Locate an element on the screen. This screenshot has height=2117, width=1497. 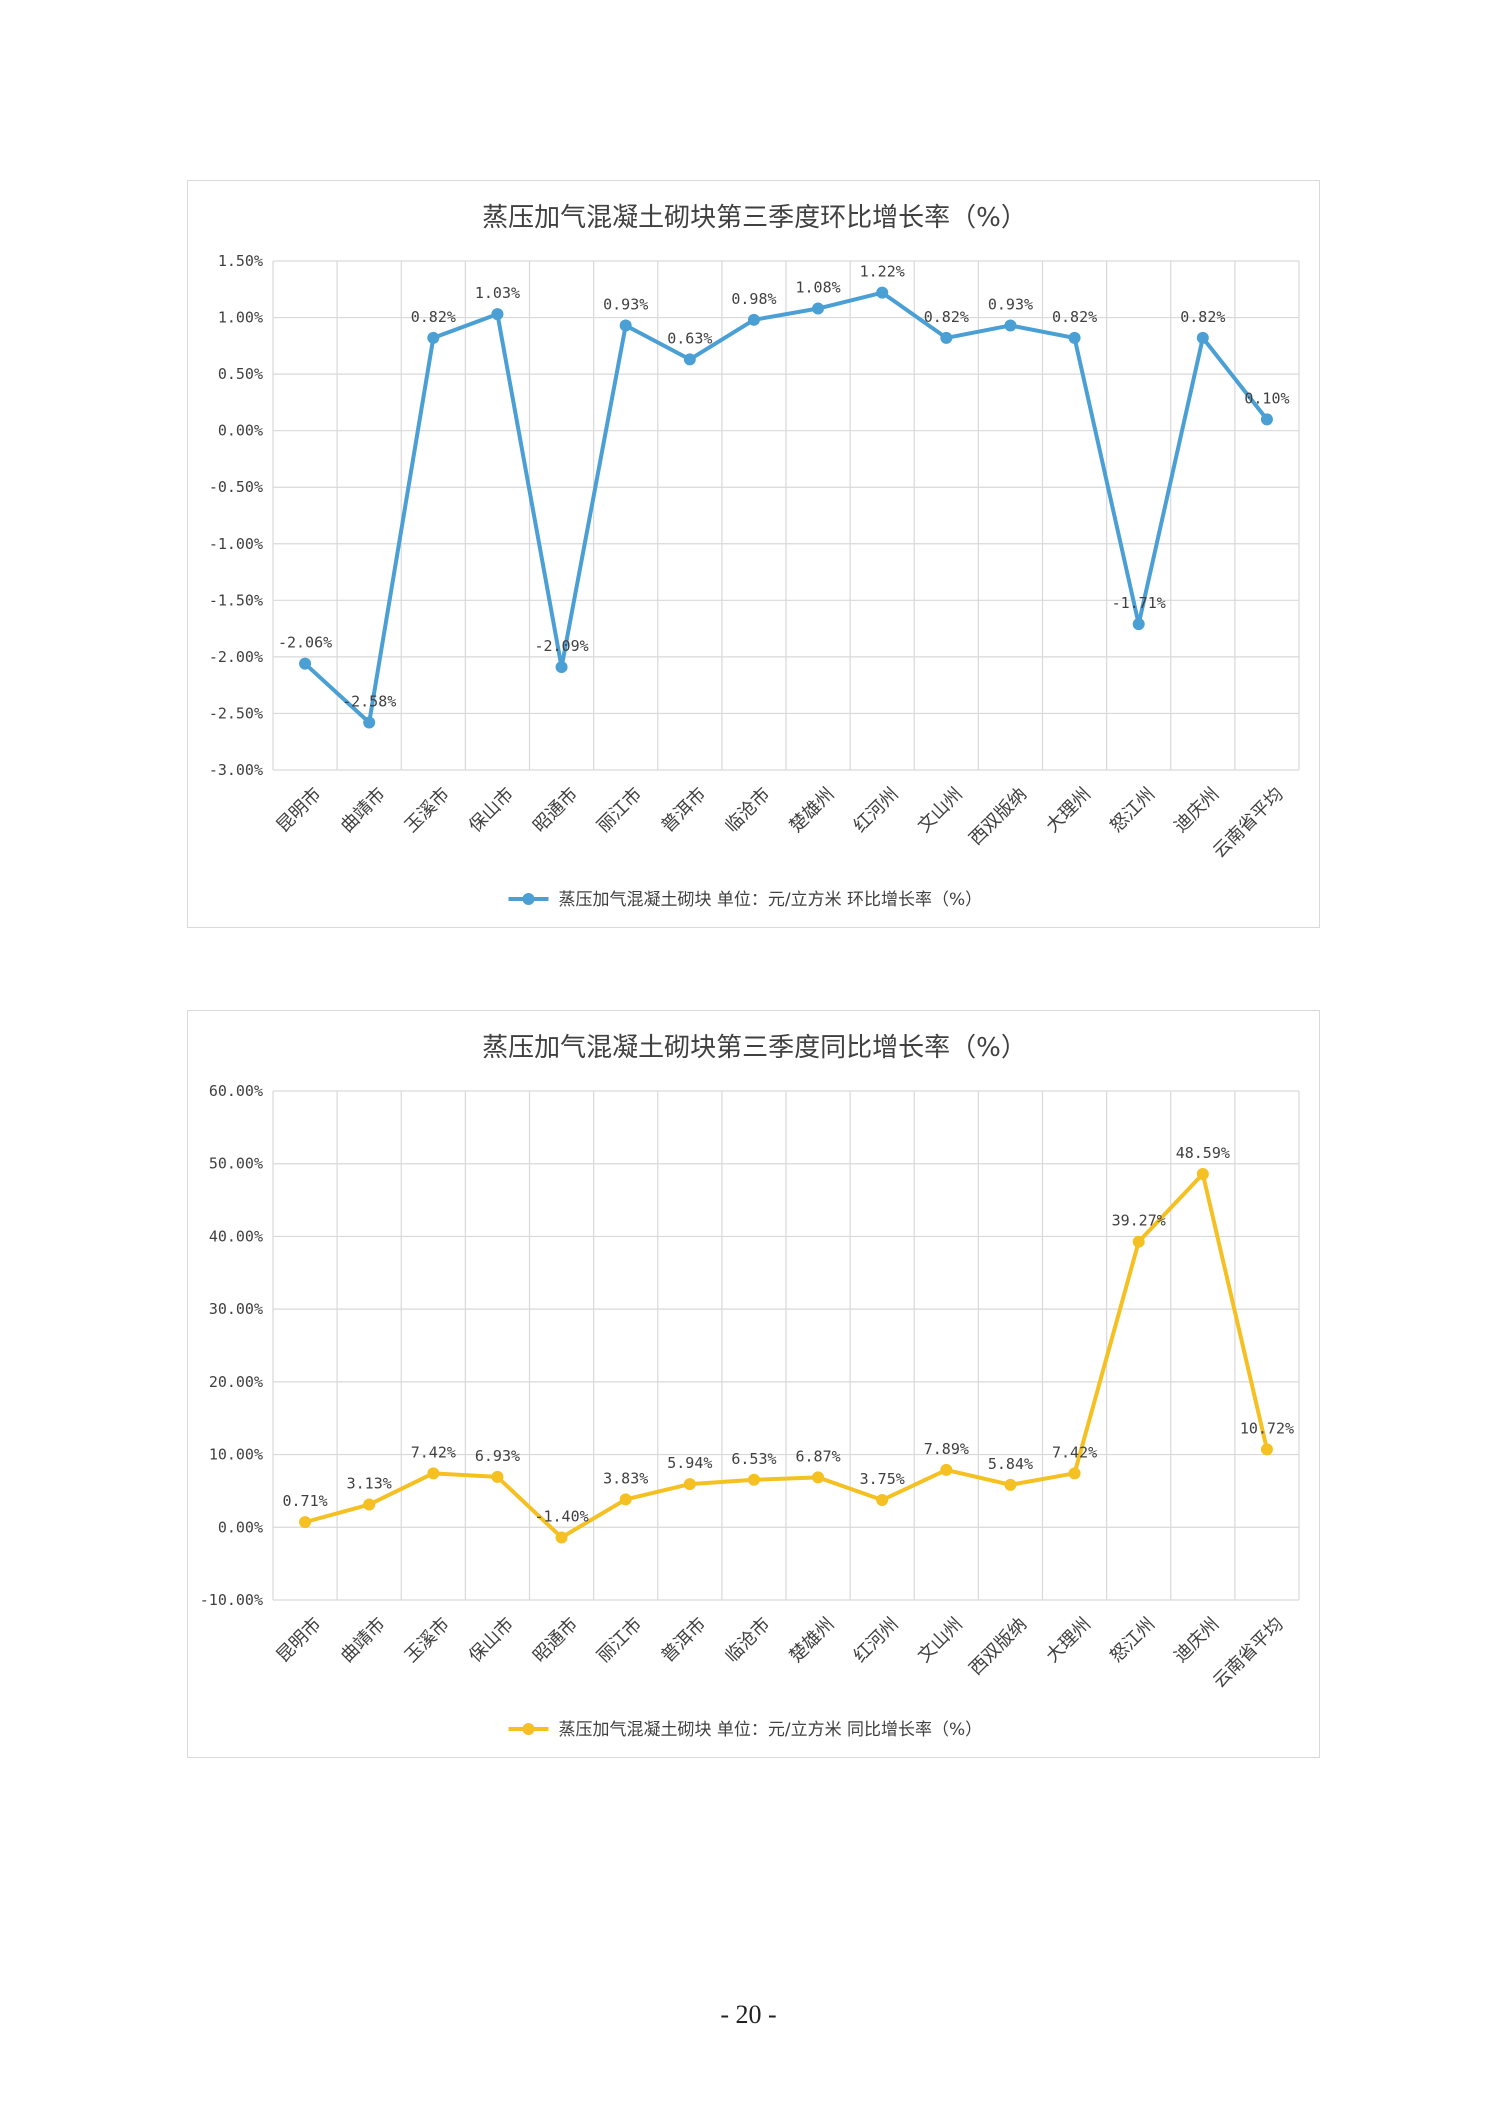
data-label: 6.93% is located at coordinates (497, 1456).